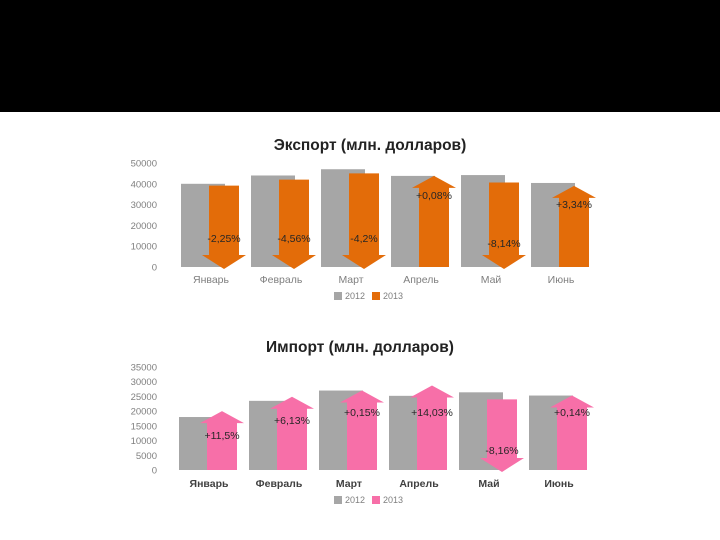 This screenshot has width=720, height=540. I want to click on export-change-label: -4,2%, so click(363, 239).